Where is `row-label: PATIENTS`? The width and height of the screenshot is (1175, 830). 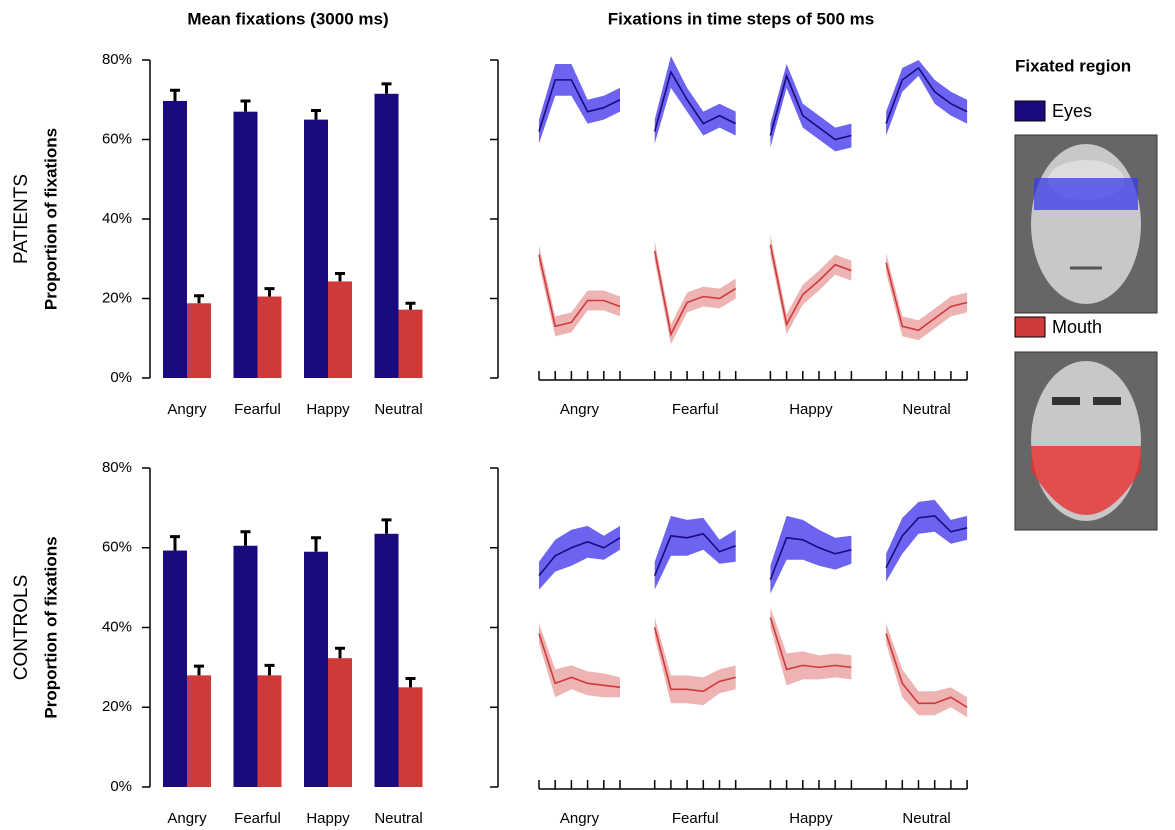 row-label: PATIENTS is located at coordinates (21, 219).